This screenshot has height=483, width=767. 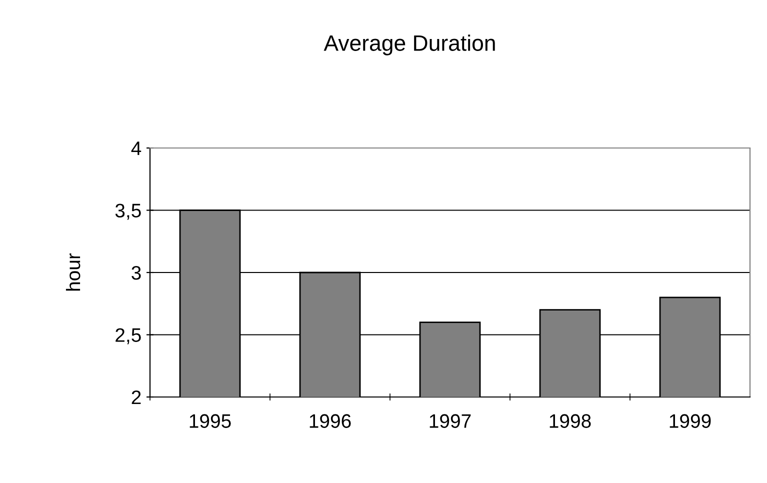 What do you see at coordinates (409, 45) in the screenshot?
I see `chart-title: Average Duration` at bounding box center [409, 45].